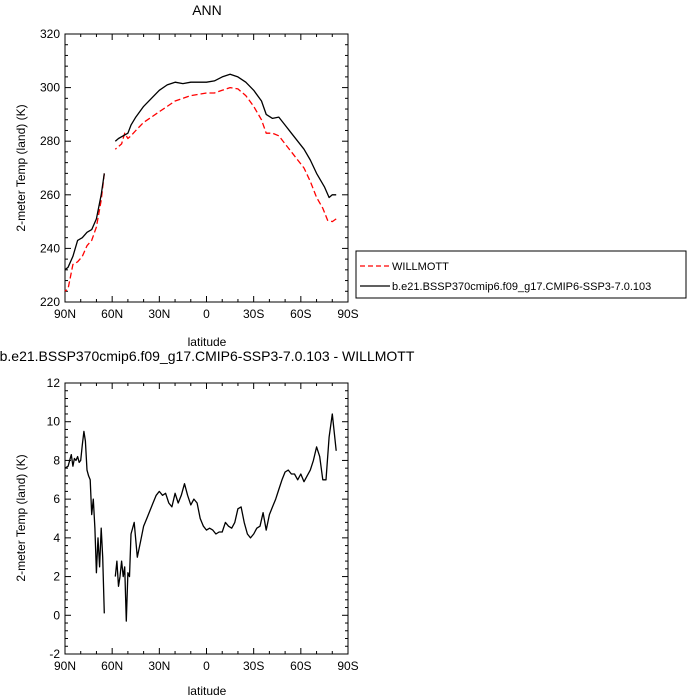  Describe the element at coordinates (420, 267) in the screenshot. I see `legend-label-willmott: WILLMOTT` at that location.